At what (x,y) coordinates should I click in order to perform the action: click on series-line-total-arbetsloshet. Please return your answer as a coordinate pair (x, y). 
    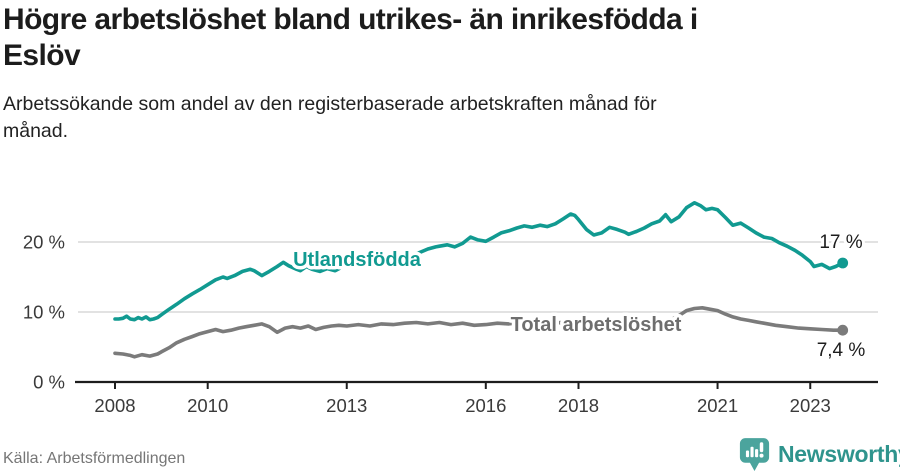
    Looking at the image, I should click on (479, 332).